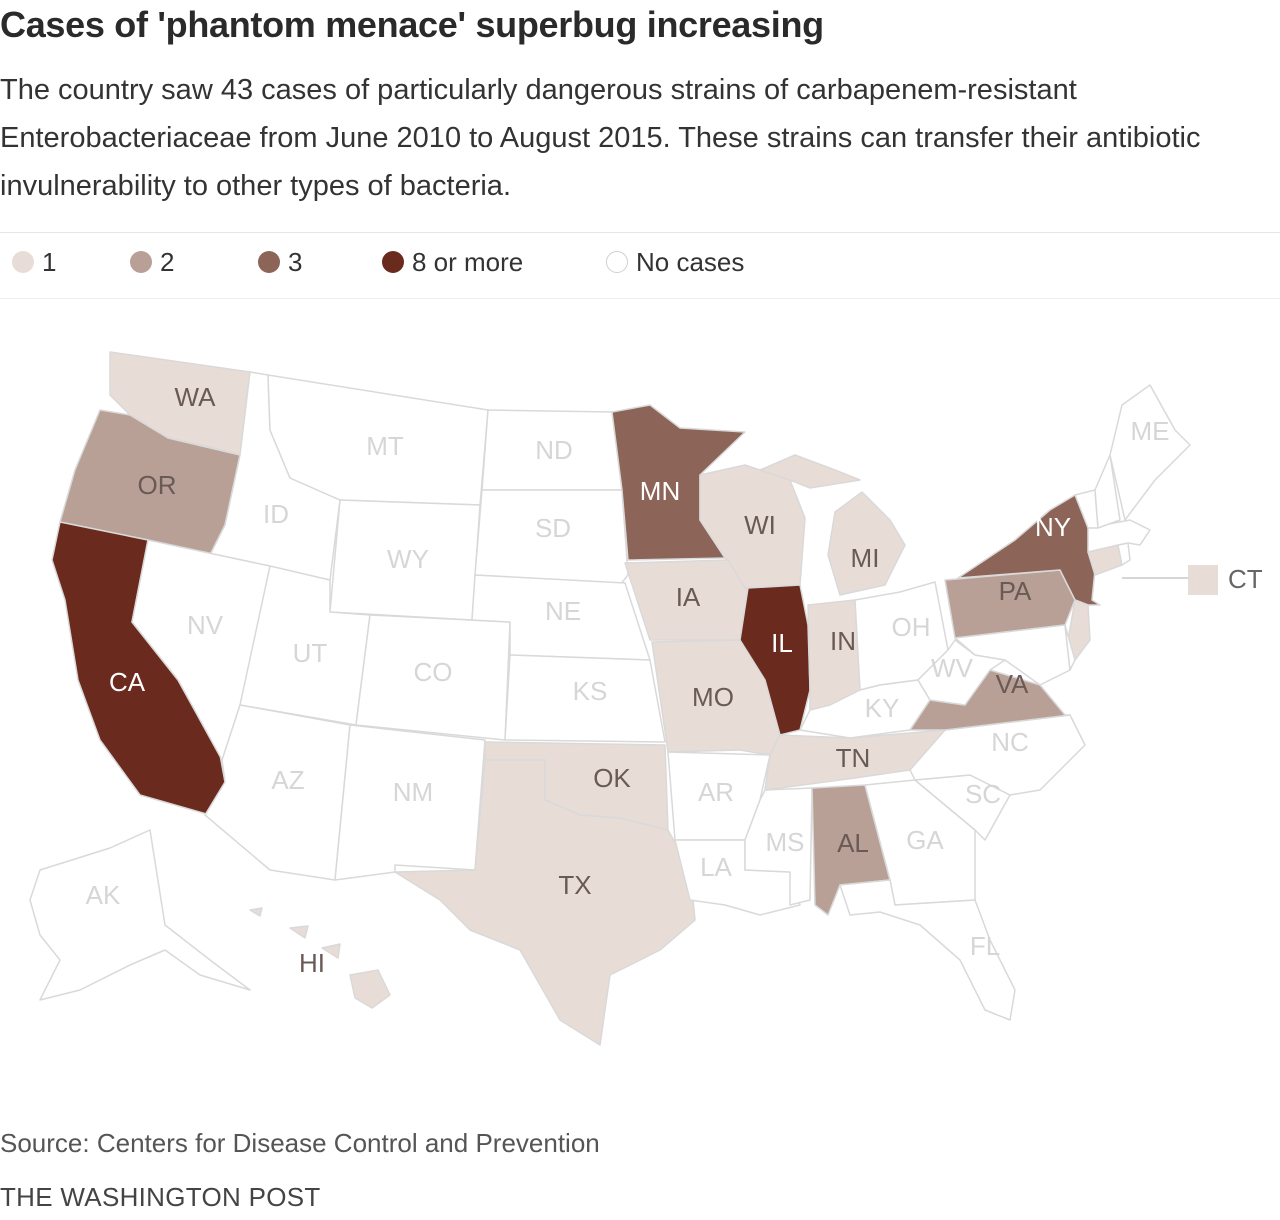 This screenshot has width=1280, height=1220. What do you see at coordinates (843, 641) in the screenshot?
I see `state-label-in: IN` at bounding box center [843, 641].